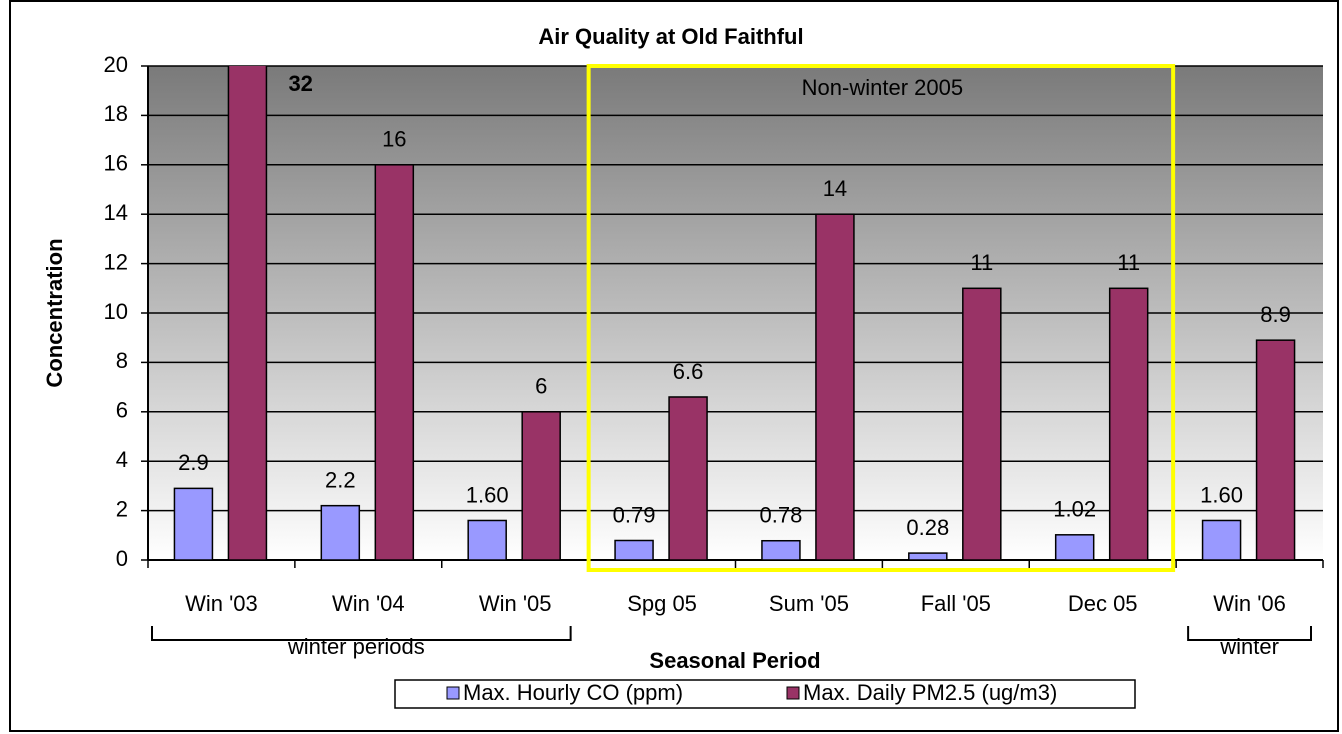 The height and width of the screenshot is (734, 1342). I want to click on y-tick-label: 10, so click(116, 311).